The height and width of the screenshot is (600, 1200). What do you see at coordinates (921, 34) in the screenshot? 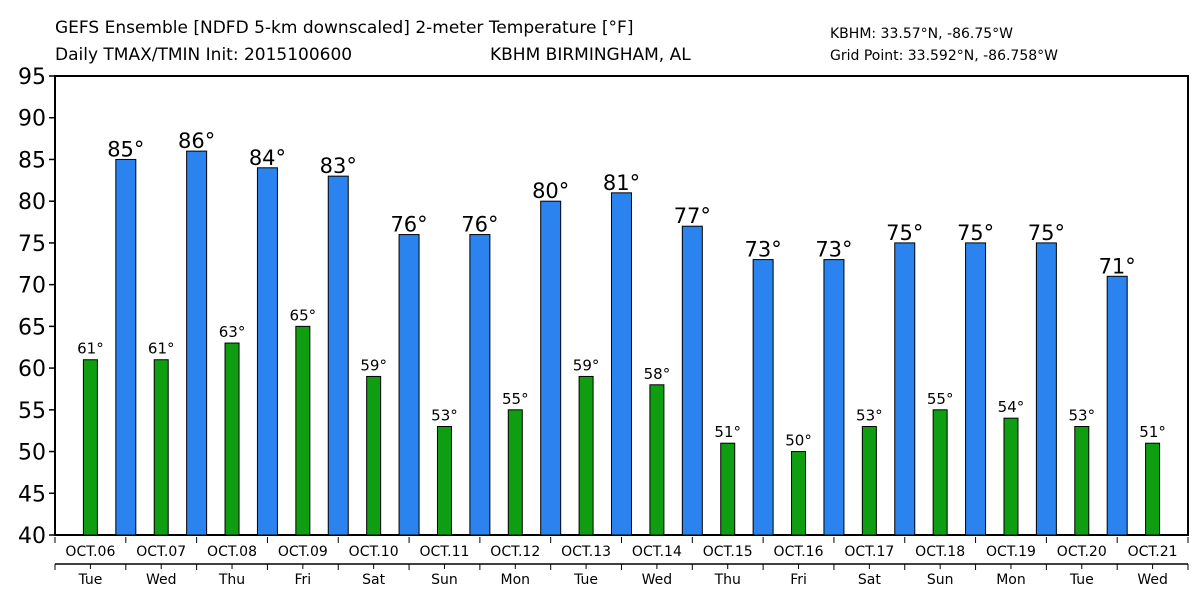
I see `station-coords: KBHM: 33.57°N, -86.75°W` at bounding box center [921, 34].